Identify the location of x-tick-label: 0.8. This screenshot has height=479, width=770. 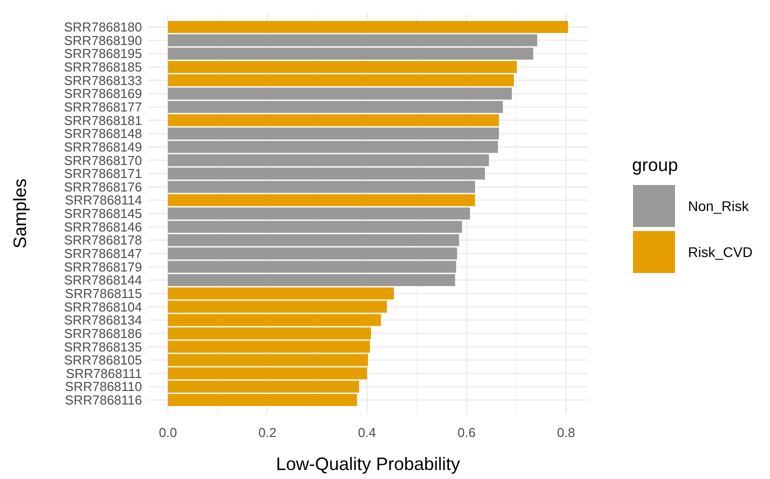
(566, 432).